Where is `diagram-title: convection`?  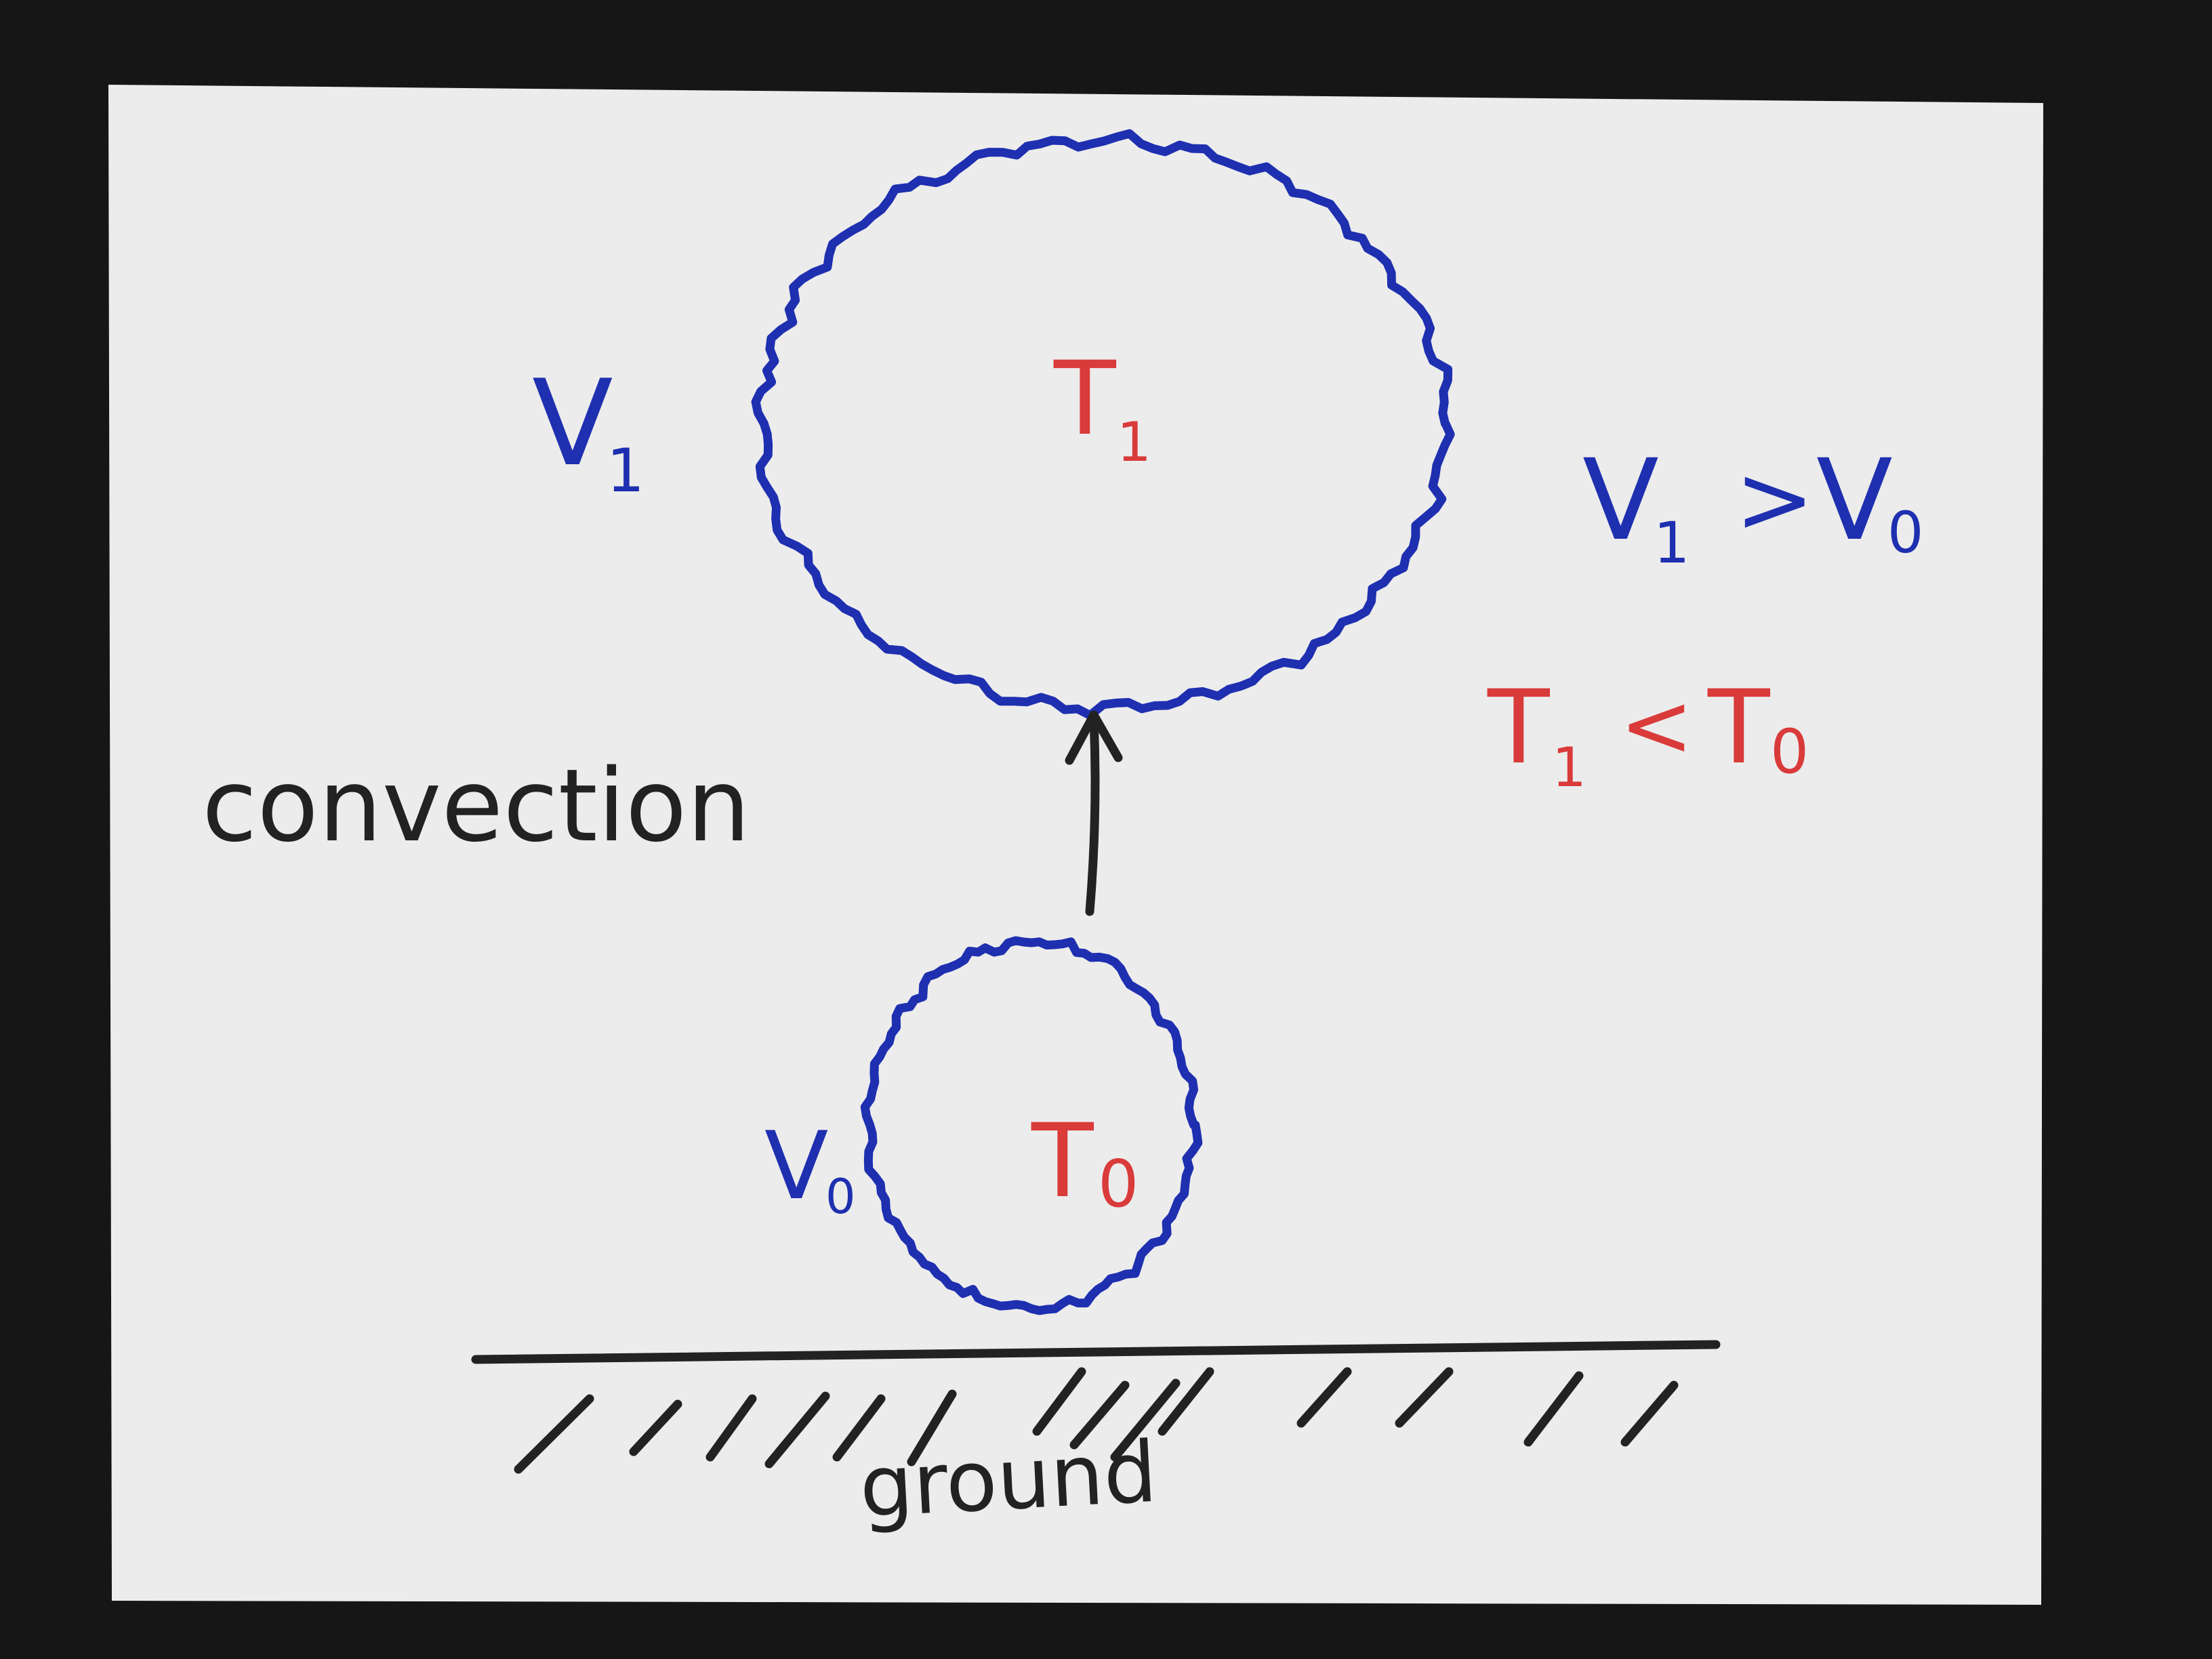
diagram-title: convection is located at coordinates (476, 806).